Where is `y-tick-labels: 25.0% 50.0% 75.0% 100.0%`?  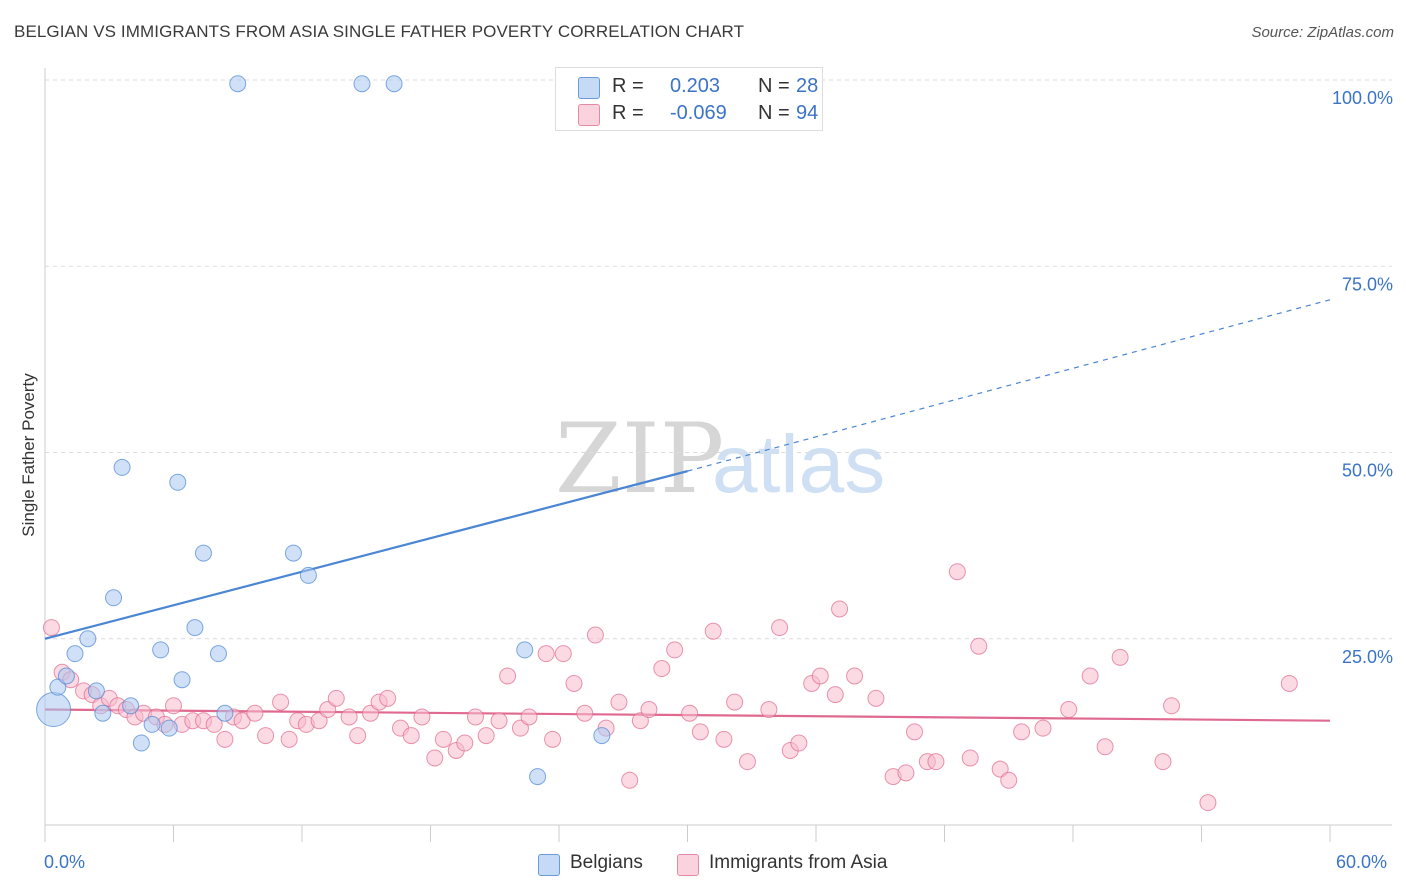 y-tick-labels: 25.0% 50.0% 75.0% 100.0% is located at coordinates (1362, 377).